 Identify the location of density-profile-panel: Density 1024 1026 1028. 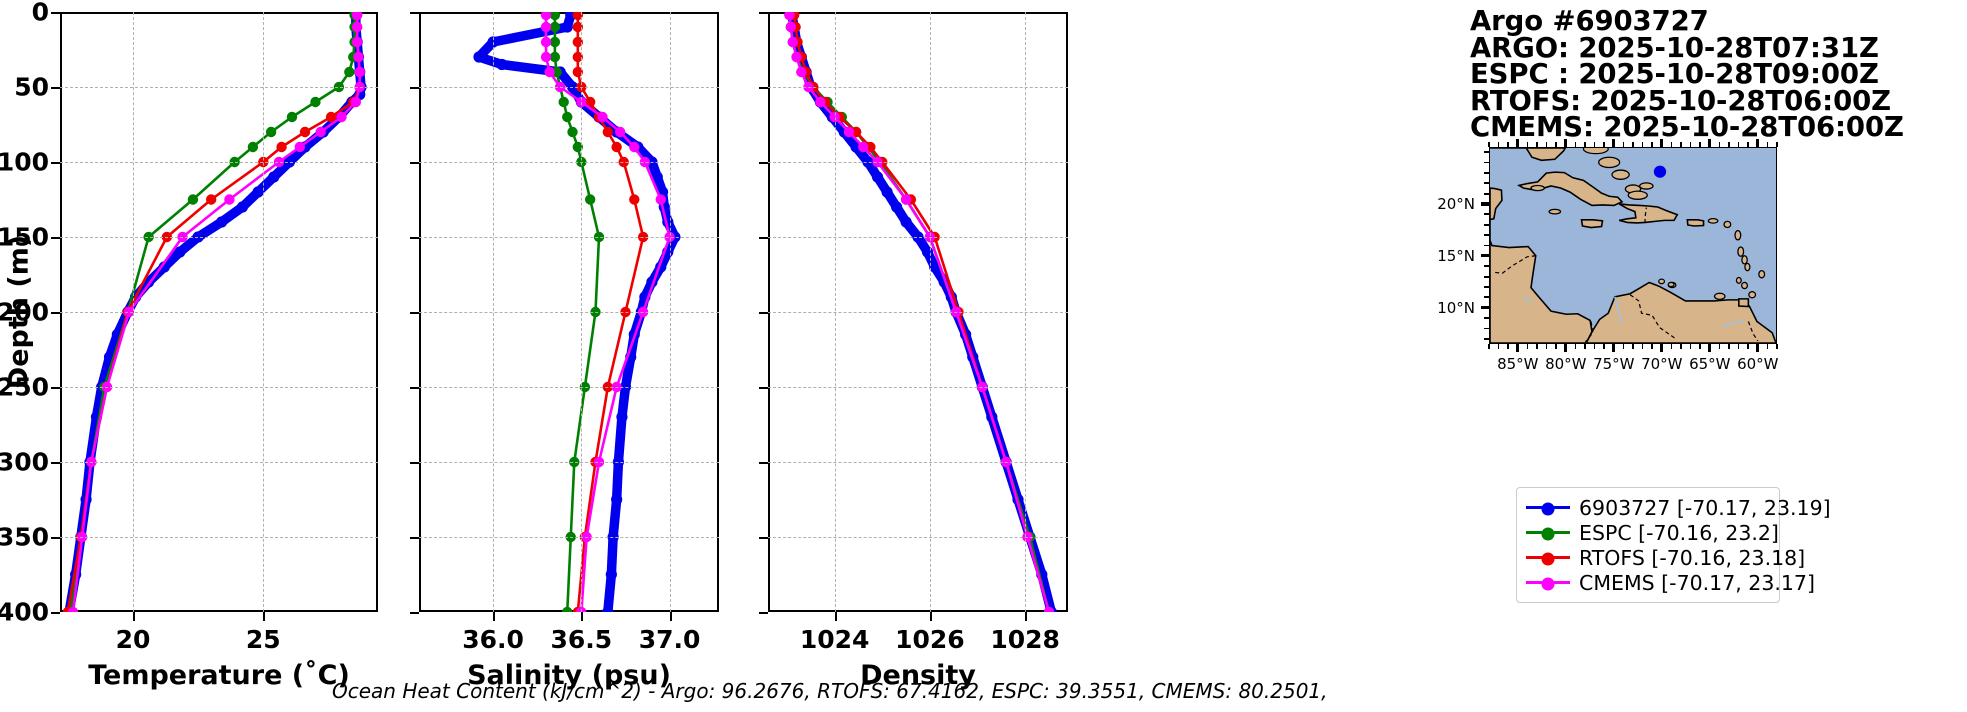
(913, 351).